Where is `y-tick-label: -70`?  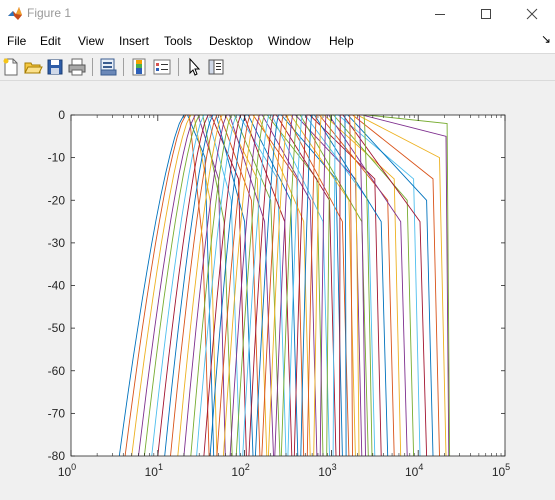 y-tick-label: -70 is located at coordinates (57, 413).